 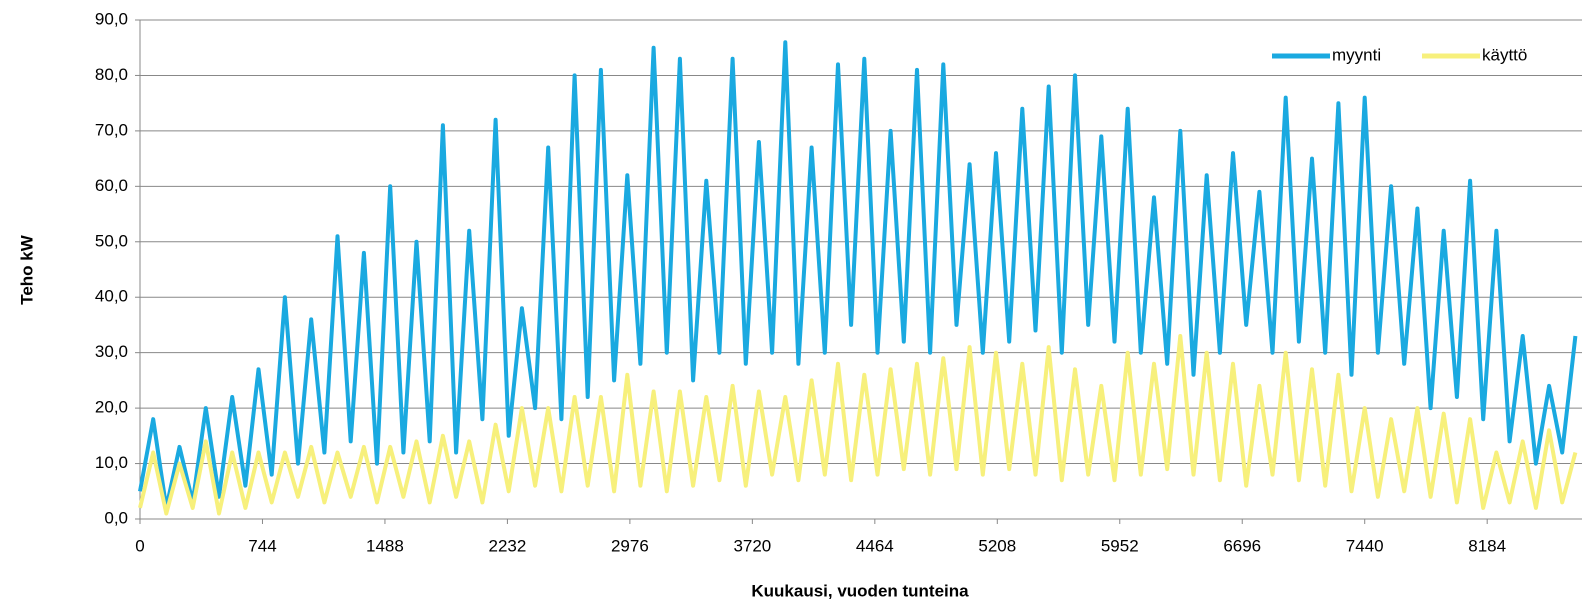 I want to click on legend-label: käyttö, so click(x=1504, y=54).